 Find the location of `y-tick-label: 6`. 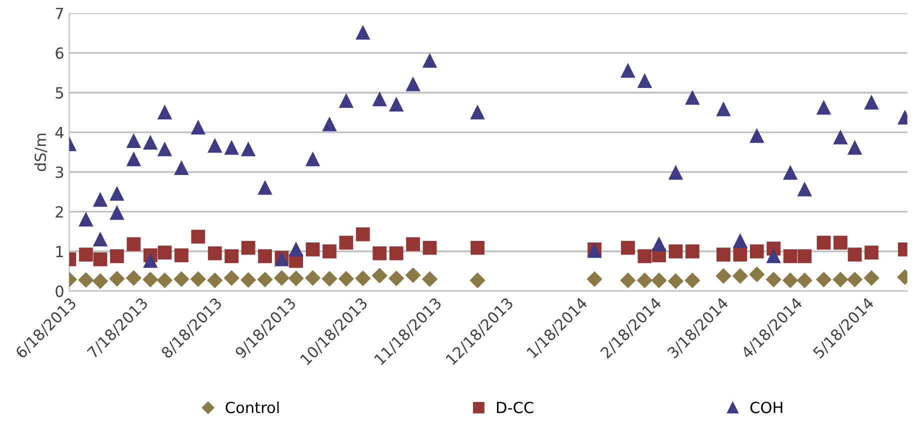

y-tick-label: 6 is located at coordinates (60, 53).